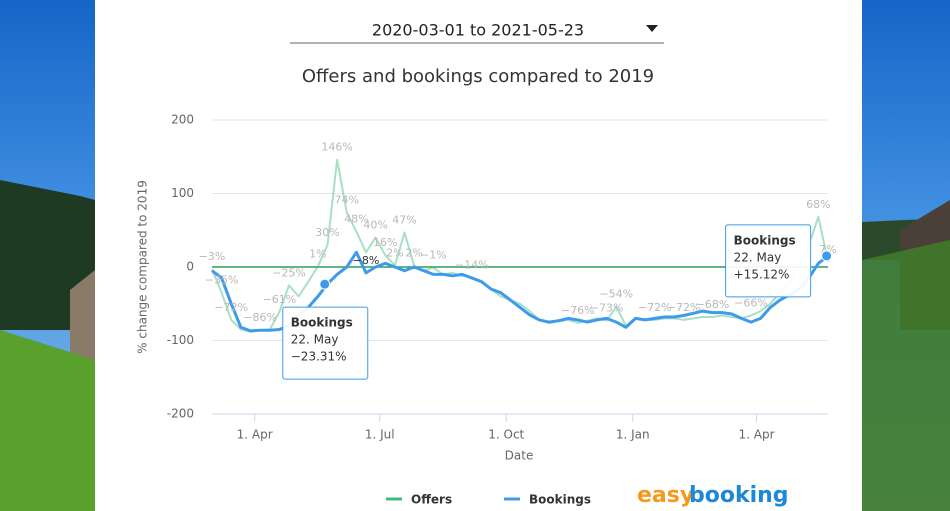  What do you see at coordinates (182, 193) in the screenshot?
I see `y-tick-label: 100` at bounding box center [182, 193].